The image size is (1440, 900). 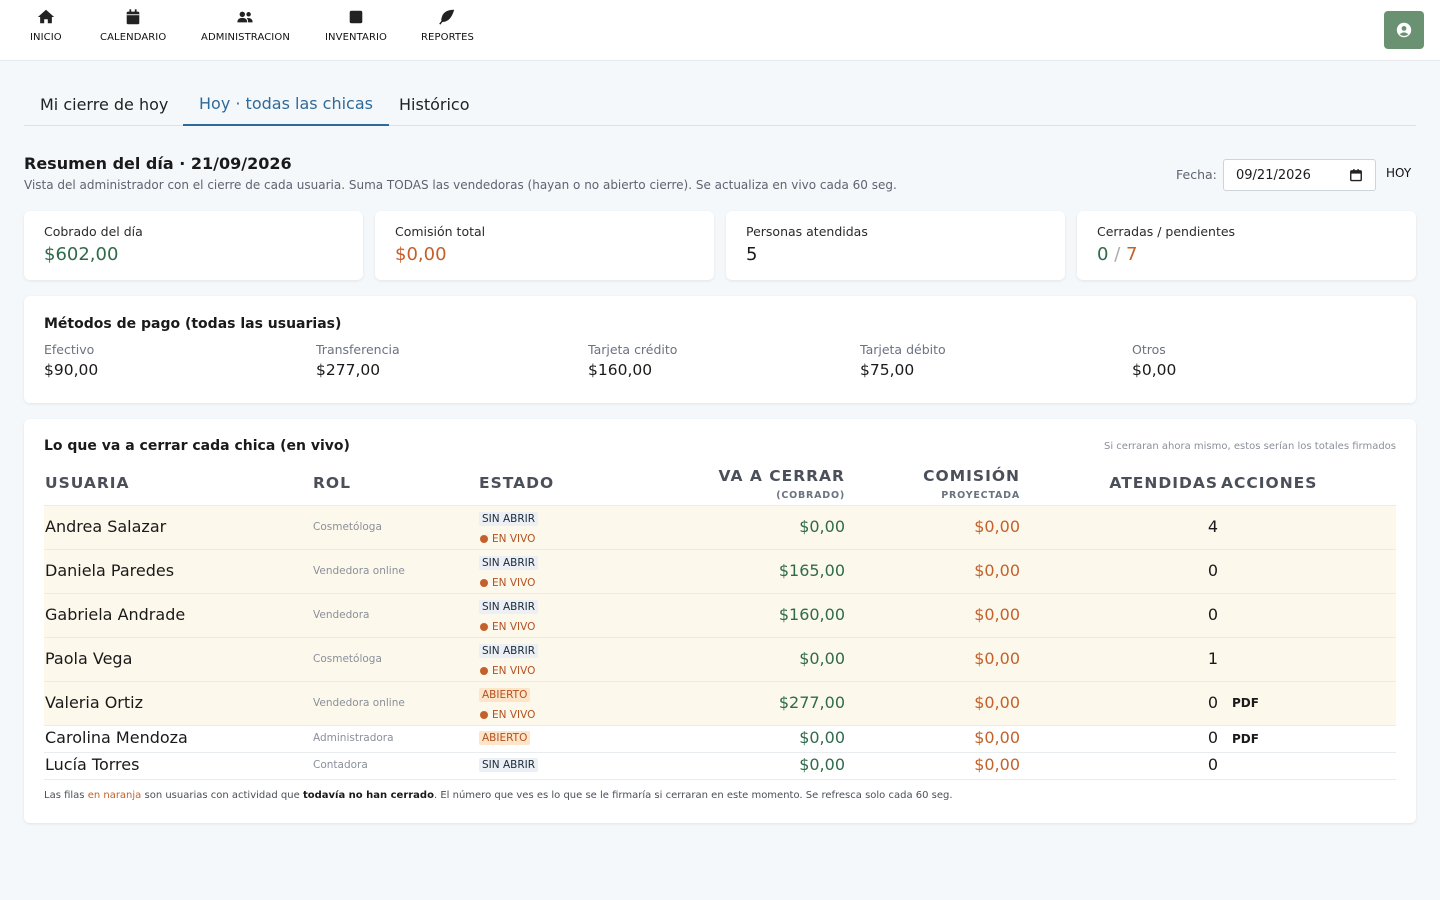 I want to click on calendar-picker-icon, so click(x=1356, y=175).